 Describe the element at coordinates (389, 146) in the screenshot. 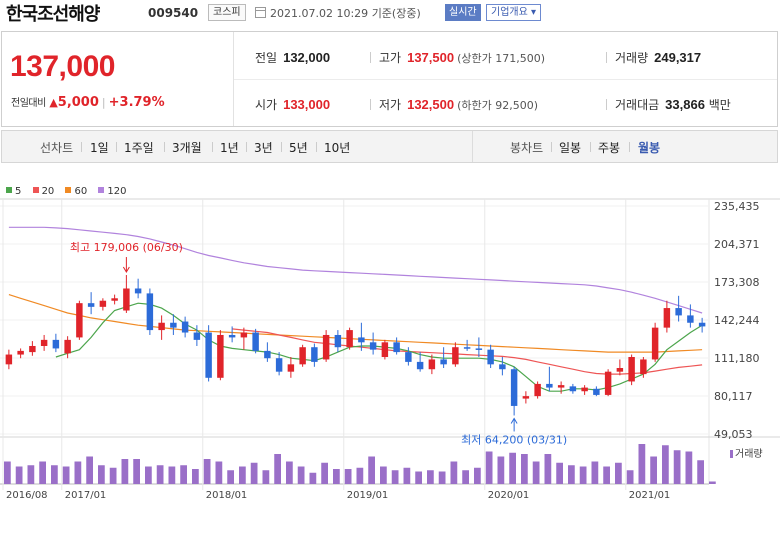

I see `chart-tabs: 선차트 1일 1주일 3개월 1년 3년 5년 10년 봉차트 일봉 주봉 월봉` at that location.